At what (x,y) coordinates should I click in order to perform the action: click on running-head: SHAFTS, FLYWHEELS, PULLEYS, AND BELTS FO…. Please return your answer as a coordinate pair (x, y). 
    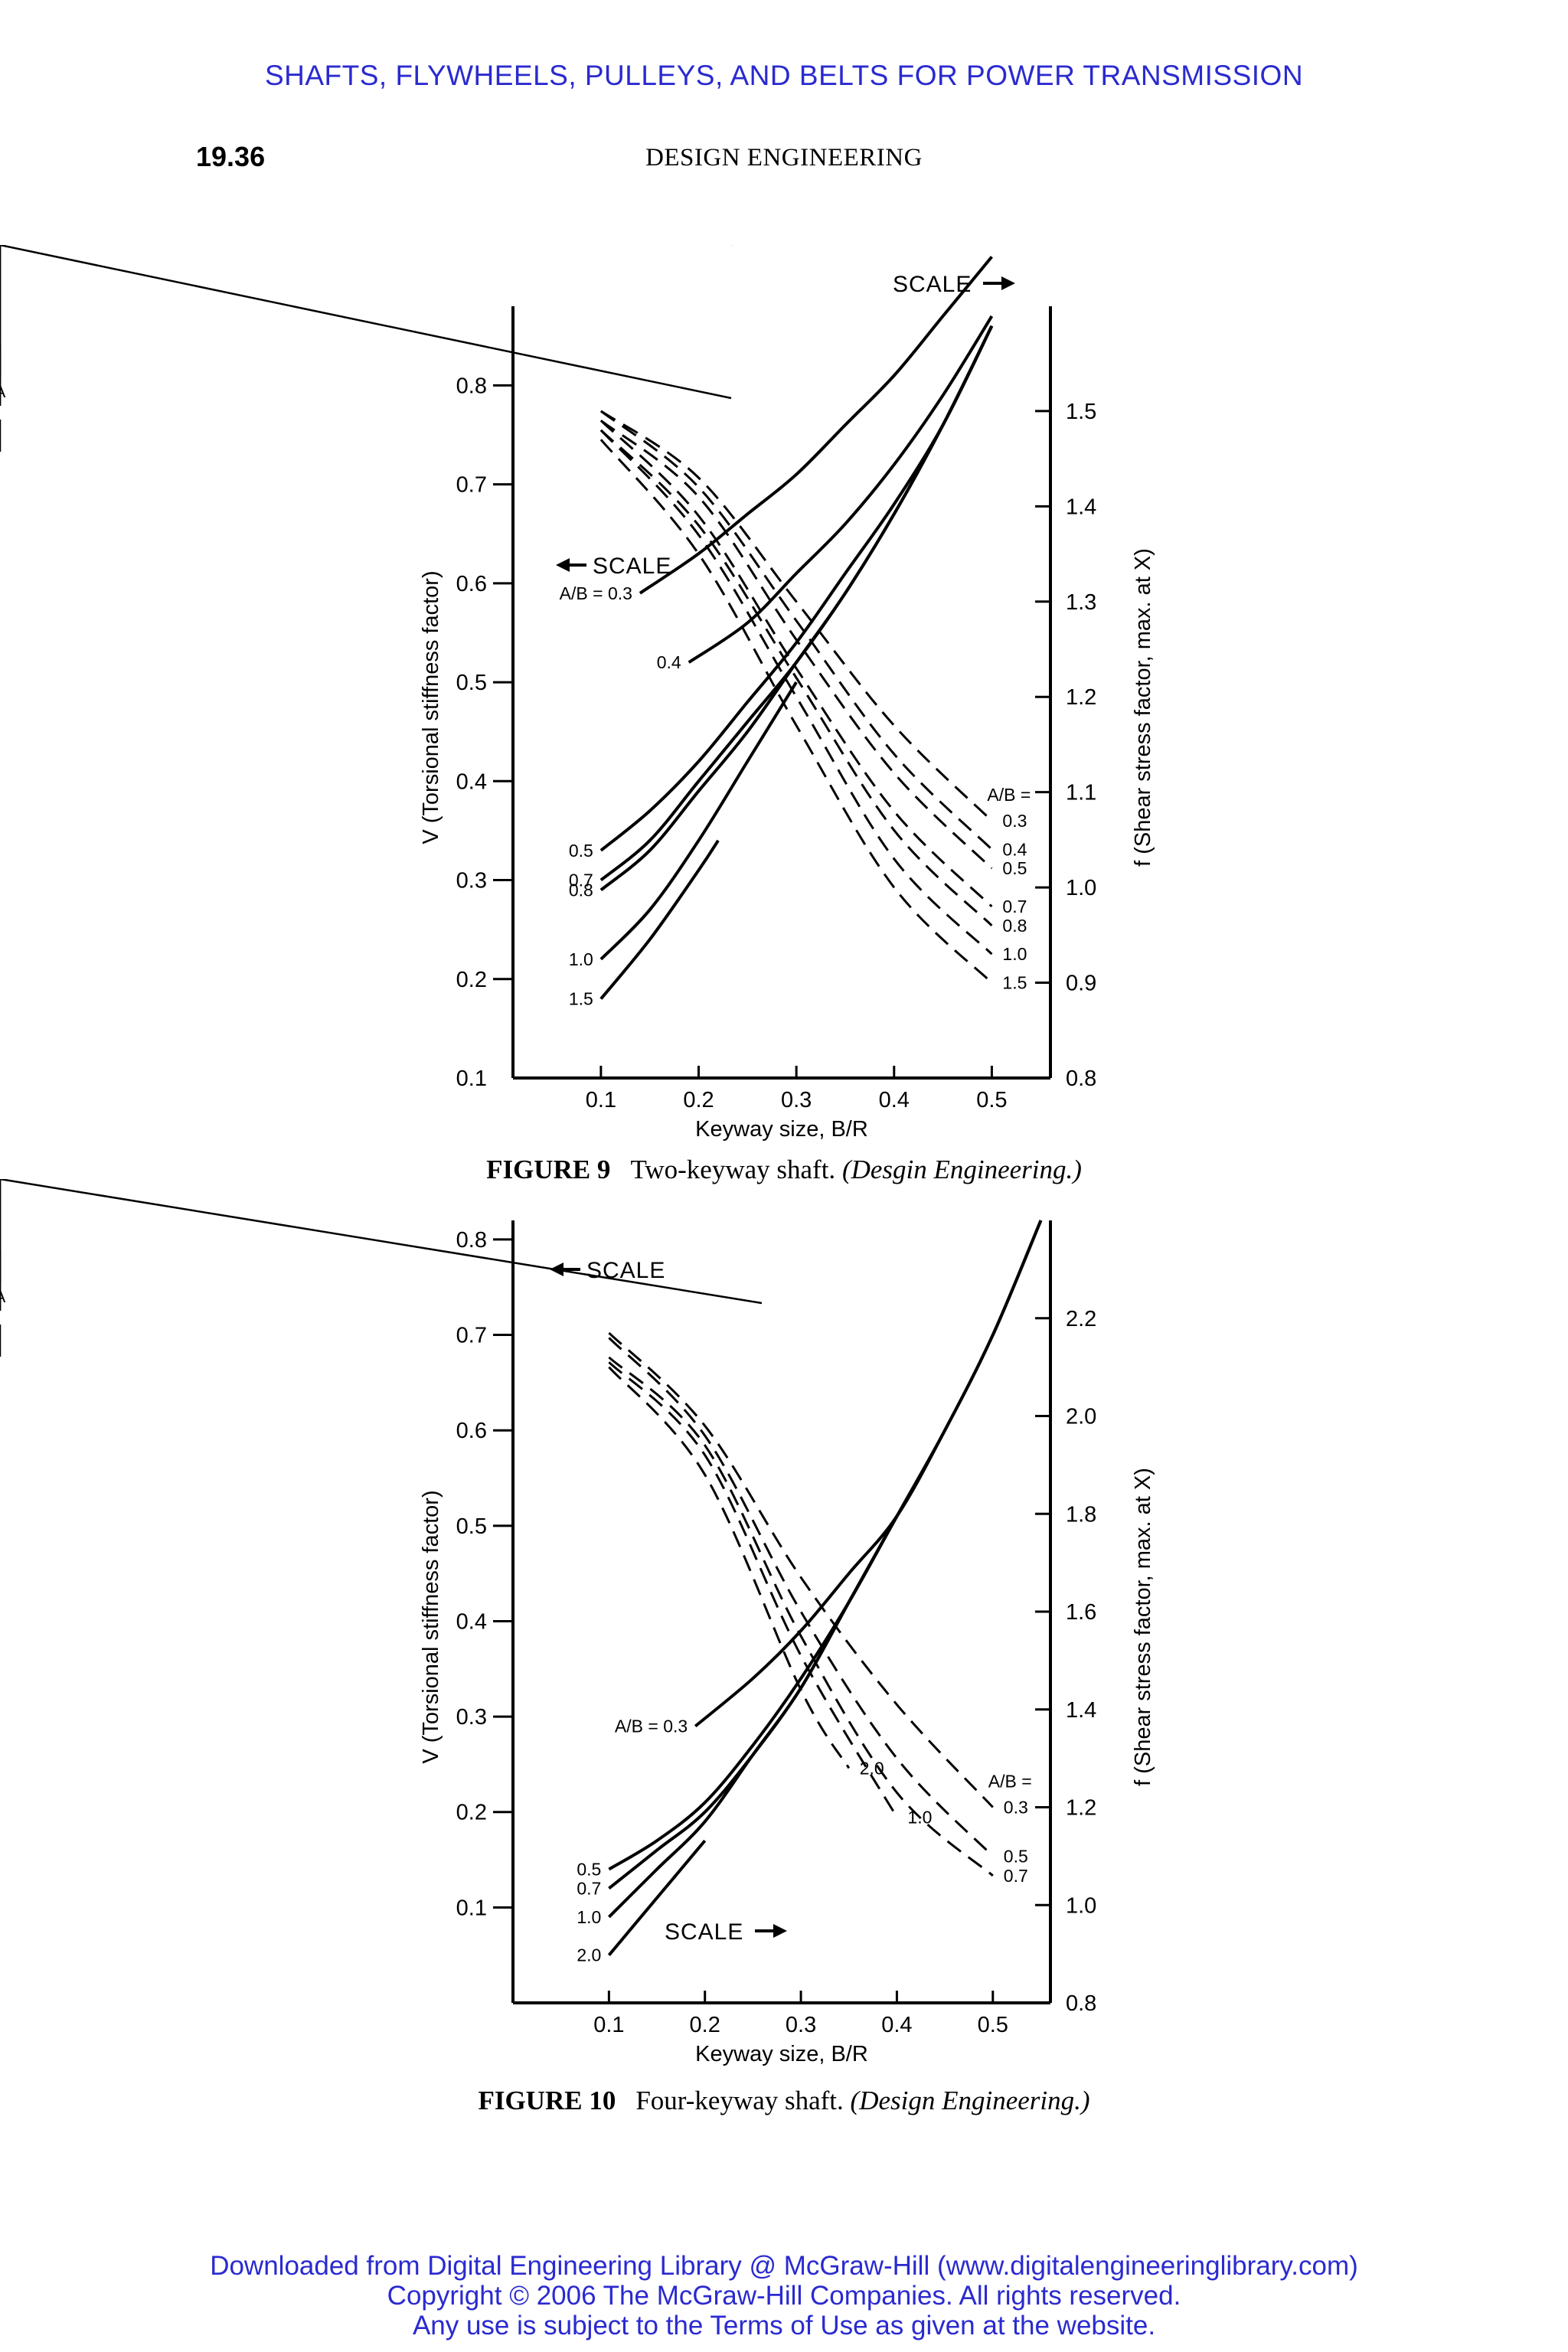
    Looking at the image, I should click on (784, 75).